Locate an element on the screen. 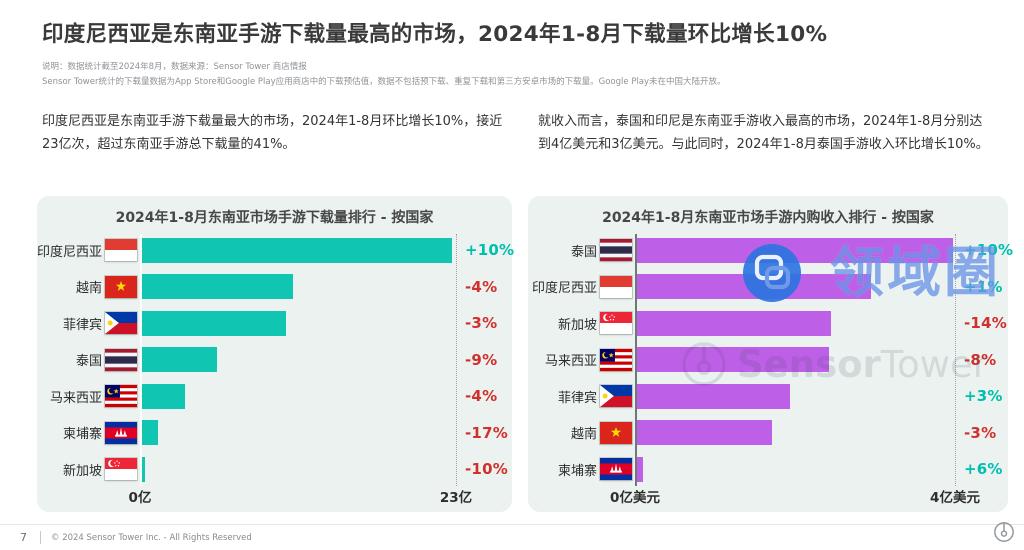  country-label: 柬埔寨 is located at coordinates (577, 471).